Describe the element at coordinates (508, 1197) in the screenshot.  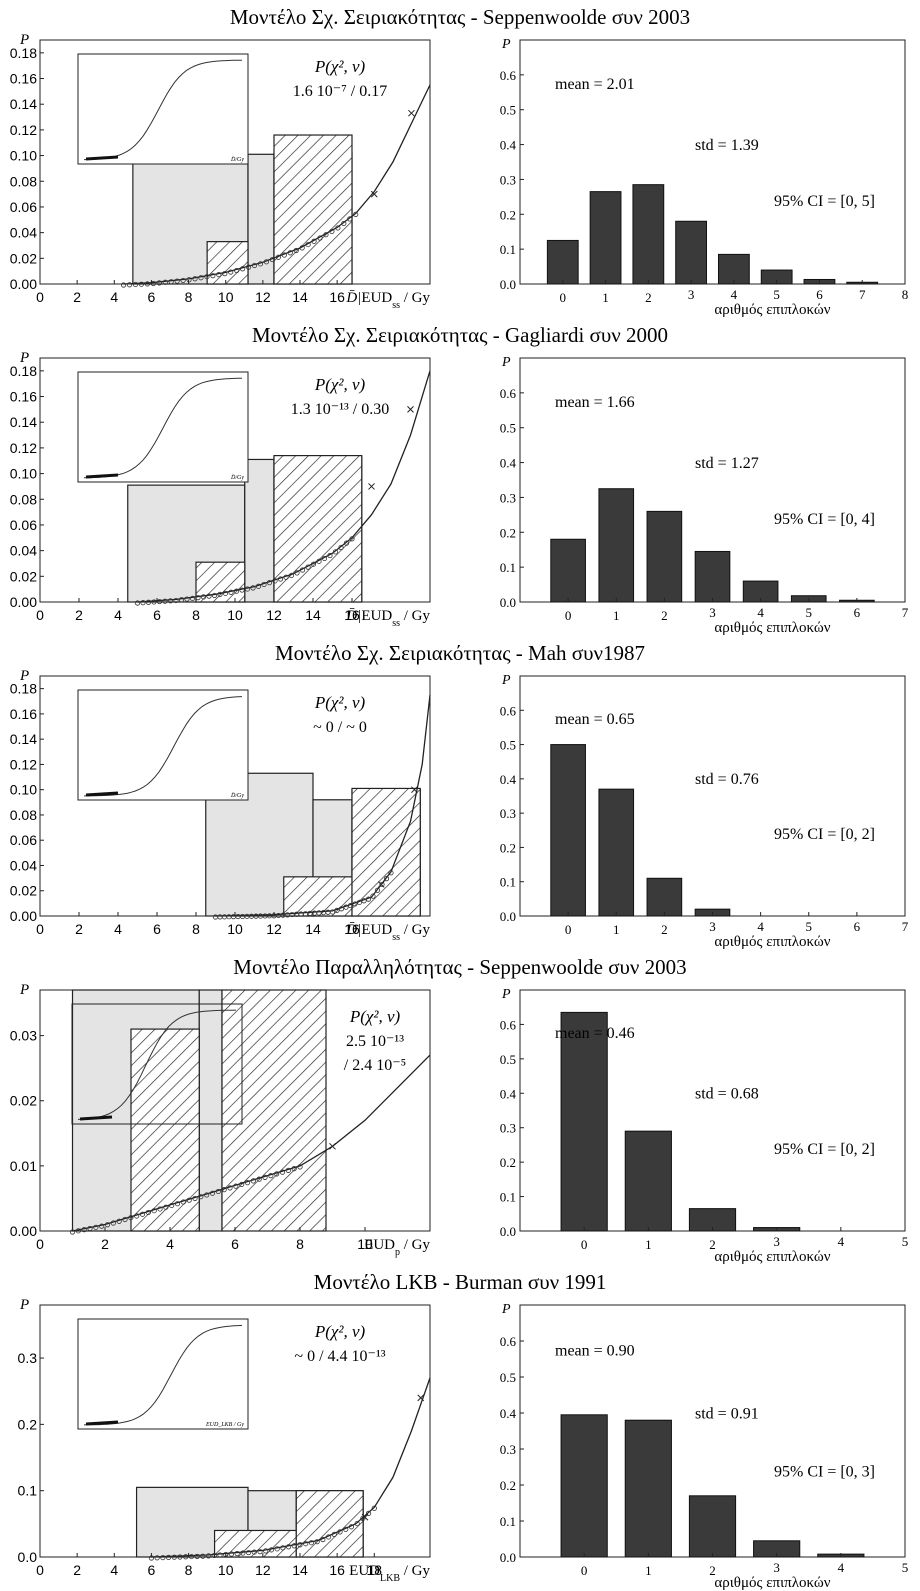
I see `right-ytick-label: 0.1` at that location.